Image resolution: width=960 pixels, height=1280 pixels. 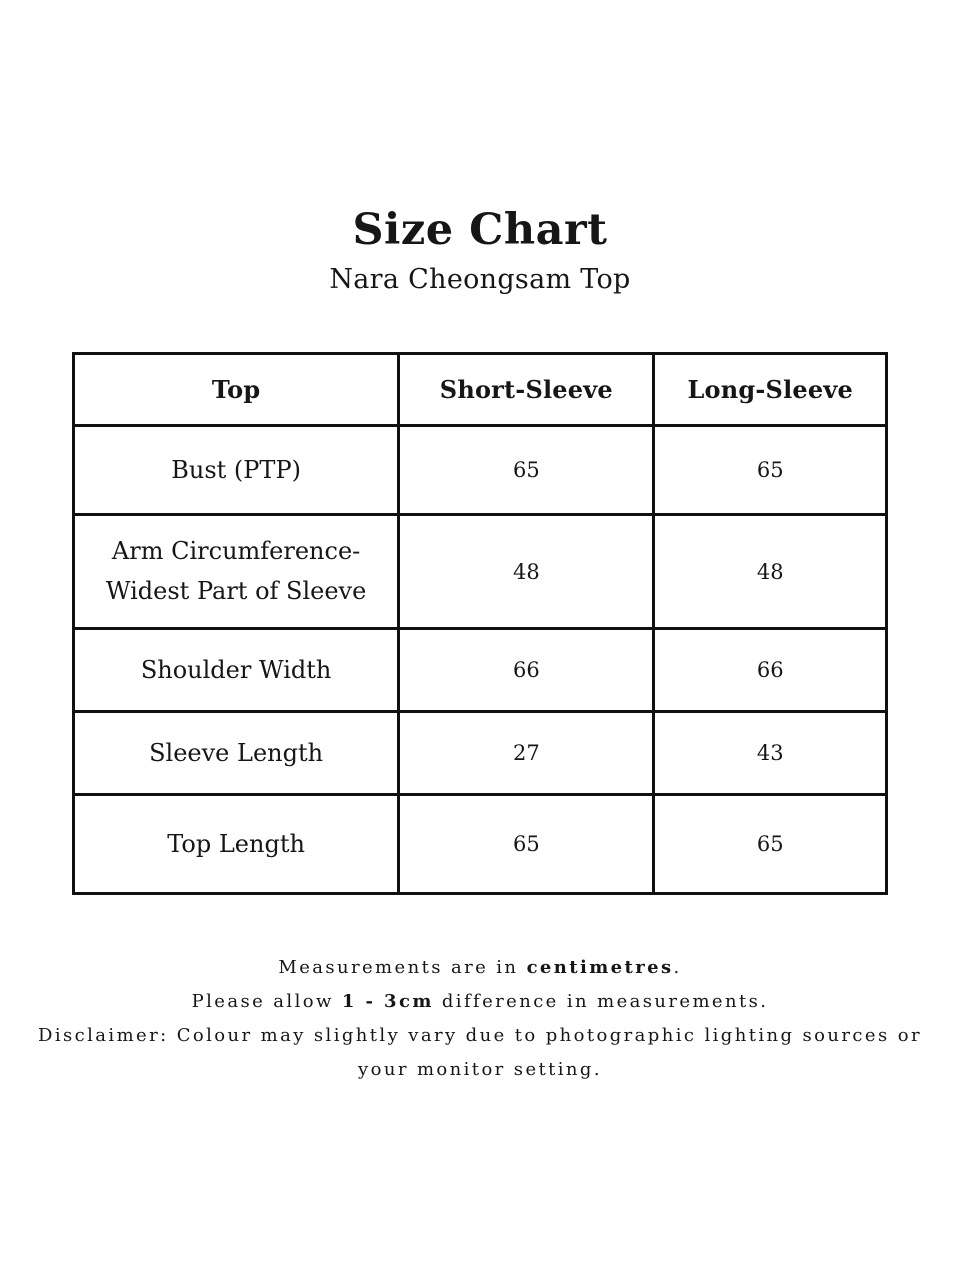 I want to click on table-row: Top Length 65 65, so click(x=479, y=844).